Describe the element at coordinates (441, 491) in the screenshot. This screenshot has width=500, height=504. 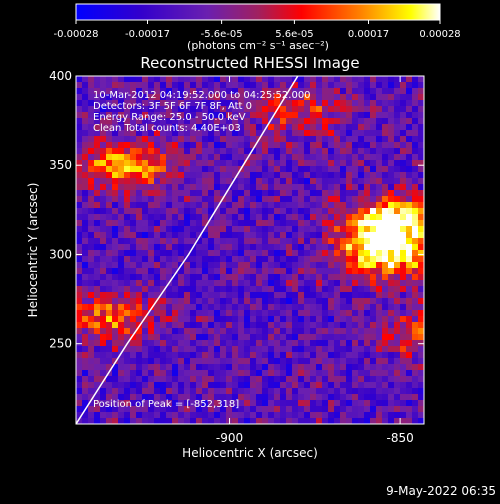
I see `footer-timestamp: 9-May-2022 06:35` at that location.